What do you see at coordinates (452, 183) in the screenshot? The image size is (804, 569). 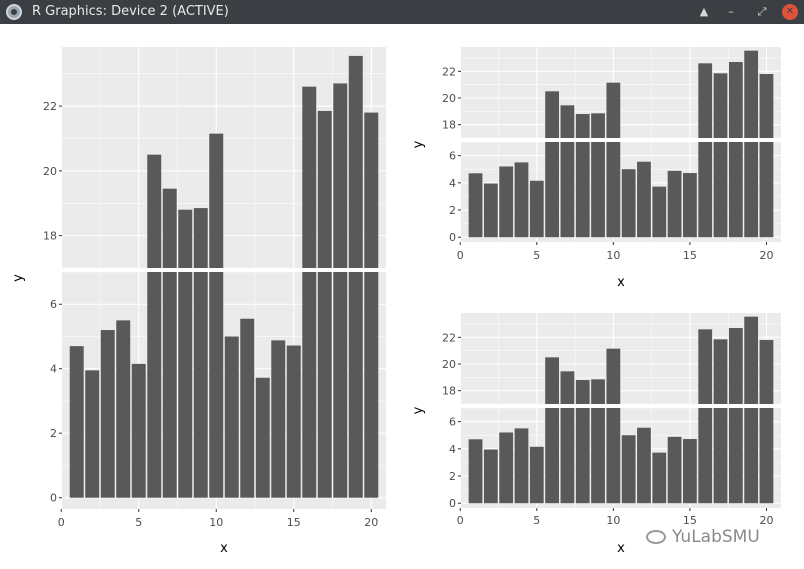 I see `y-tick-label: 4` at bounding box center [452, 183].